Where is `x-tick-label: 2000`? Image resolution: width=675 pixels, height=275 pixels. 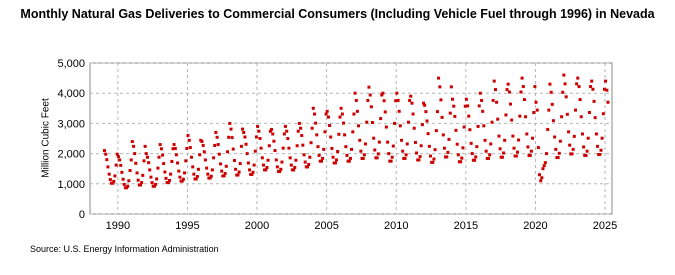
x-tick-label: 2000 is located at coordinates (257, 226).